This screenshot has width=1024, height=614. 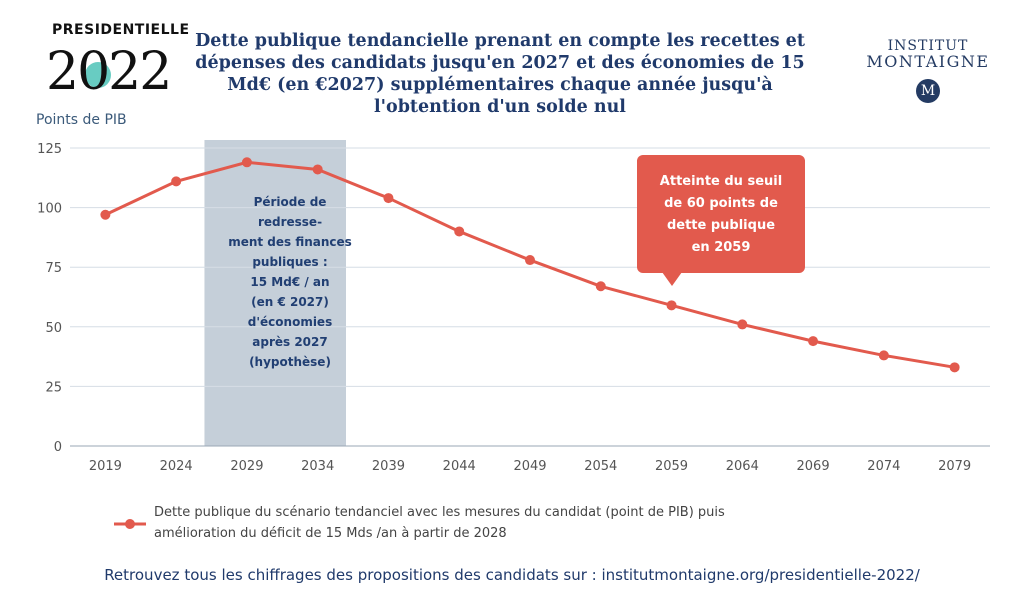 What do you see at coordinates (290, 302) in the screenshot?
I see `period-line-6: (en € 2027)` at bounding box center [290, 302].